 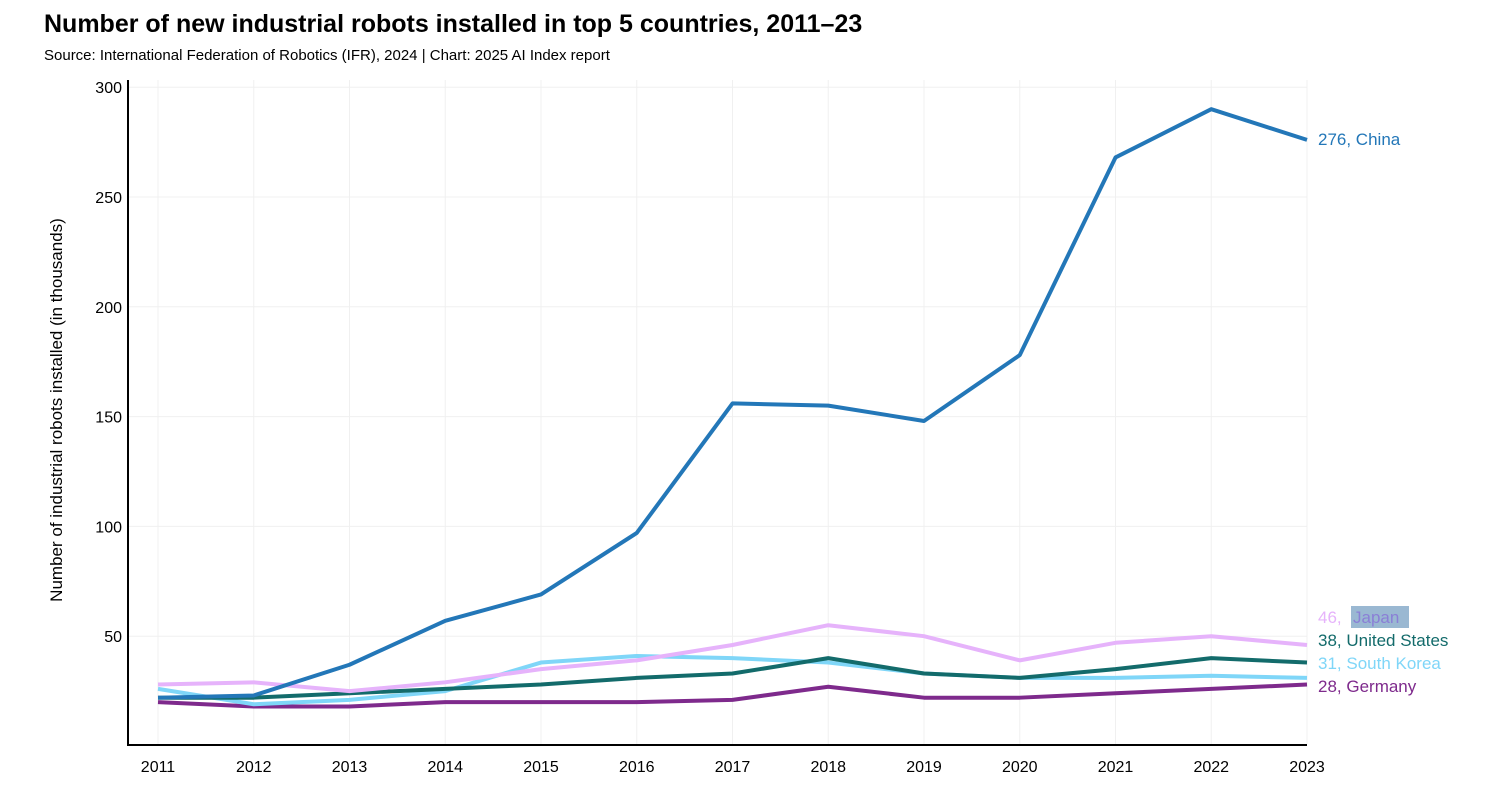 I want to click on y-tick-label: 50, so click(x=113, y=637).